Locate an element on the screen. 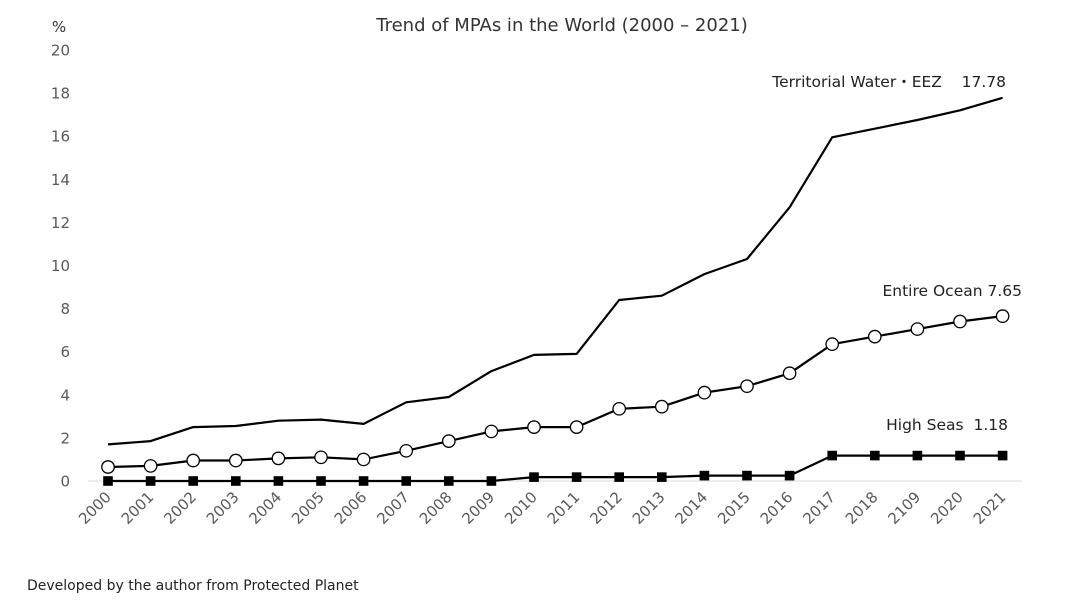 This screenshot has height=605, width=1079. y-tick-label: 0 is located at coordinates (65, 482).